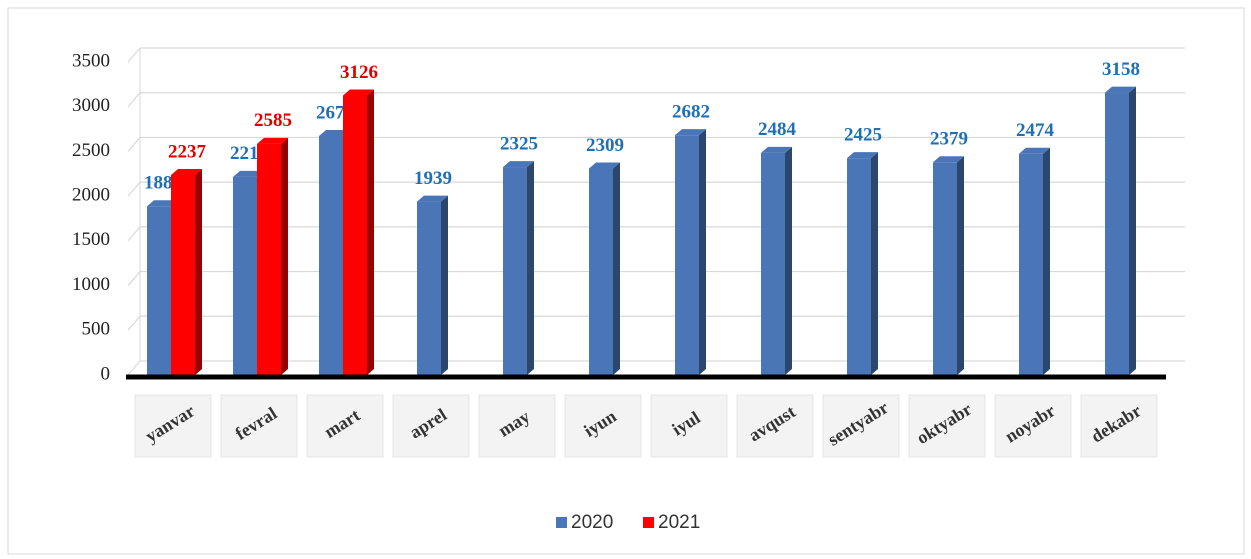 Image resolution: width=1251 pixels, height=559 pixels. I want to click on legend: 2020 2021, so click(628, 522).